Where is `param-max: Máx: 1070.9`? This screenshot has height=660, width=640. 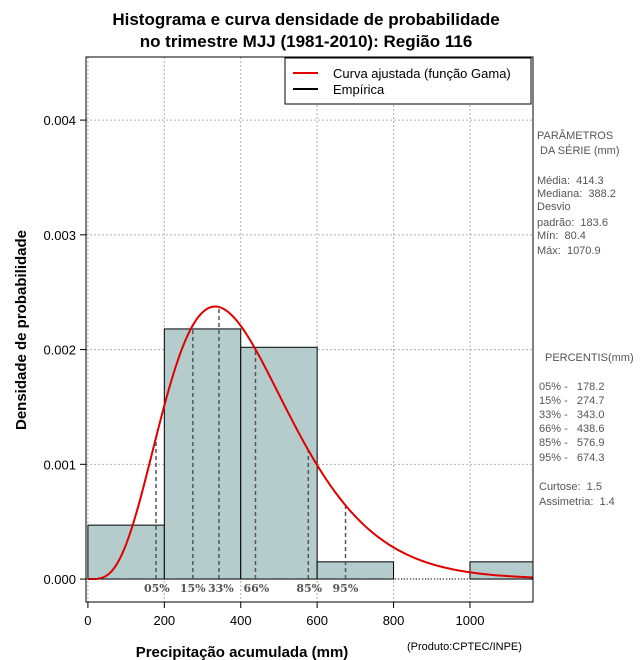 param-max: Máx: 1070.9 is located at coordinates (569, 251).